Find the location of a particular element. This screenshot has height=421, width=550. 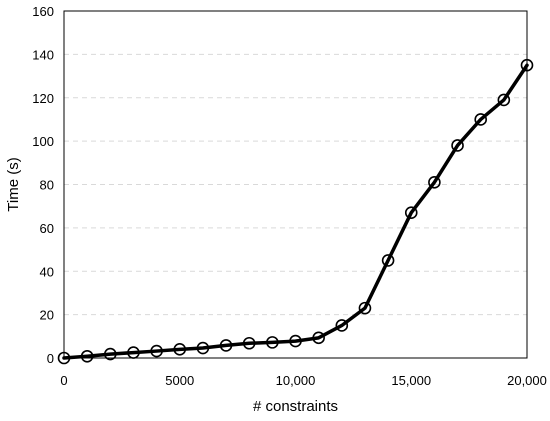

y-tick-label: 100 is located at coordinates (43, 141).